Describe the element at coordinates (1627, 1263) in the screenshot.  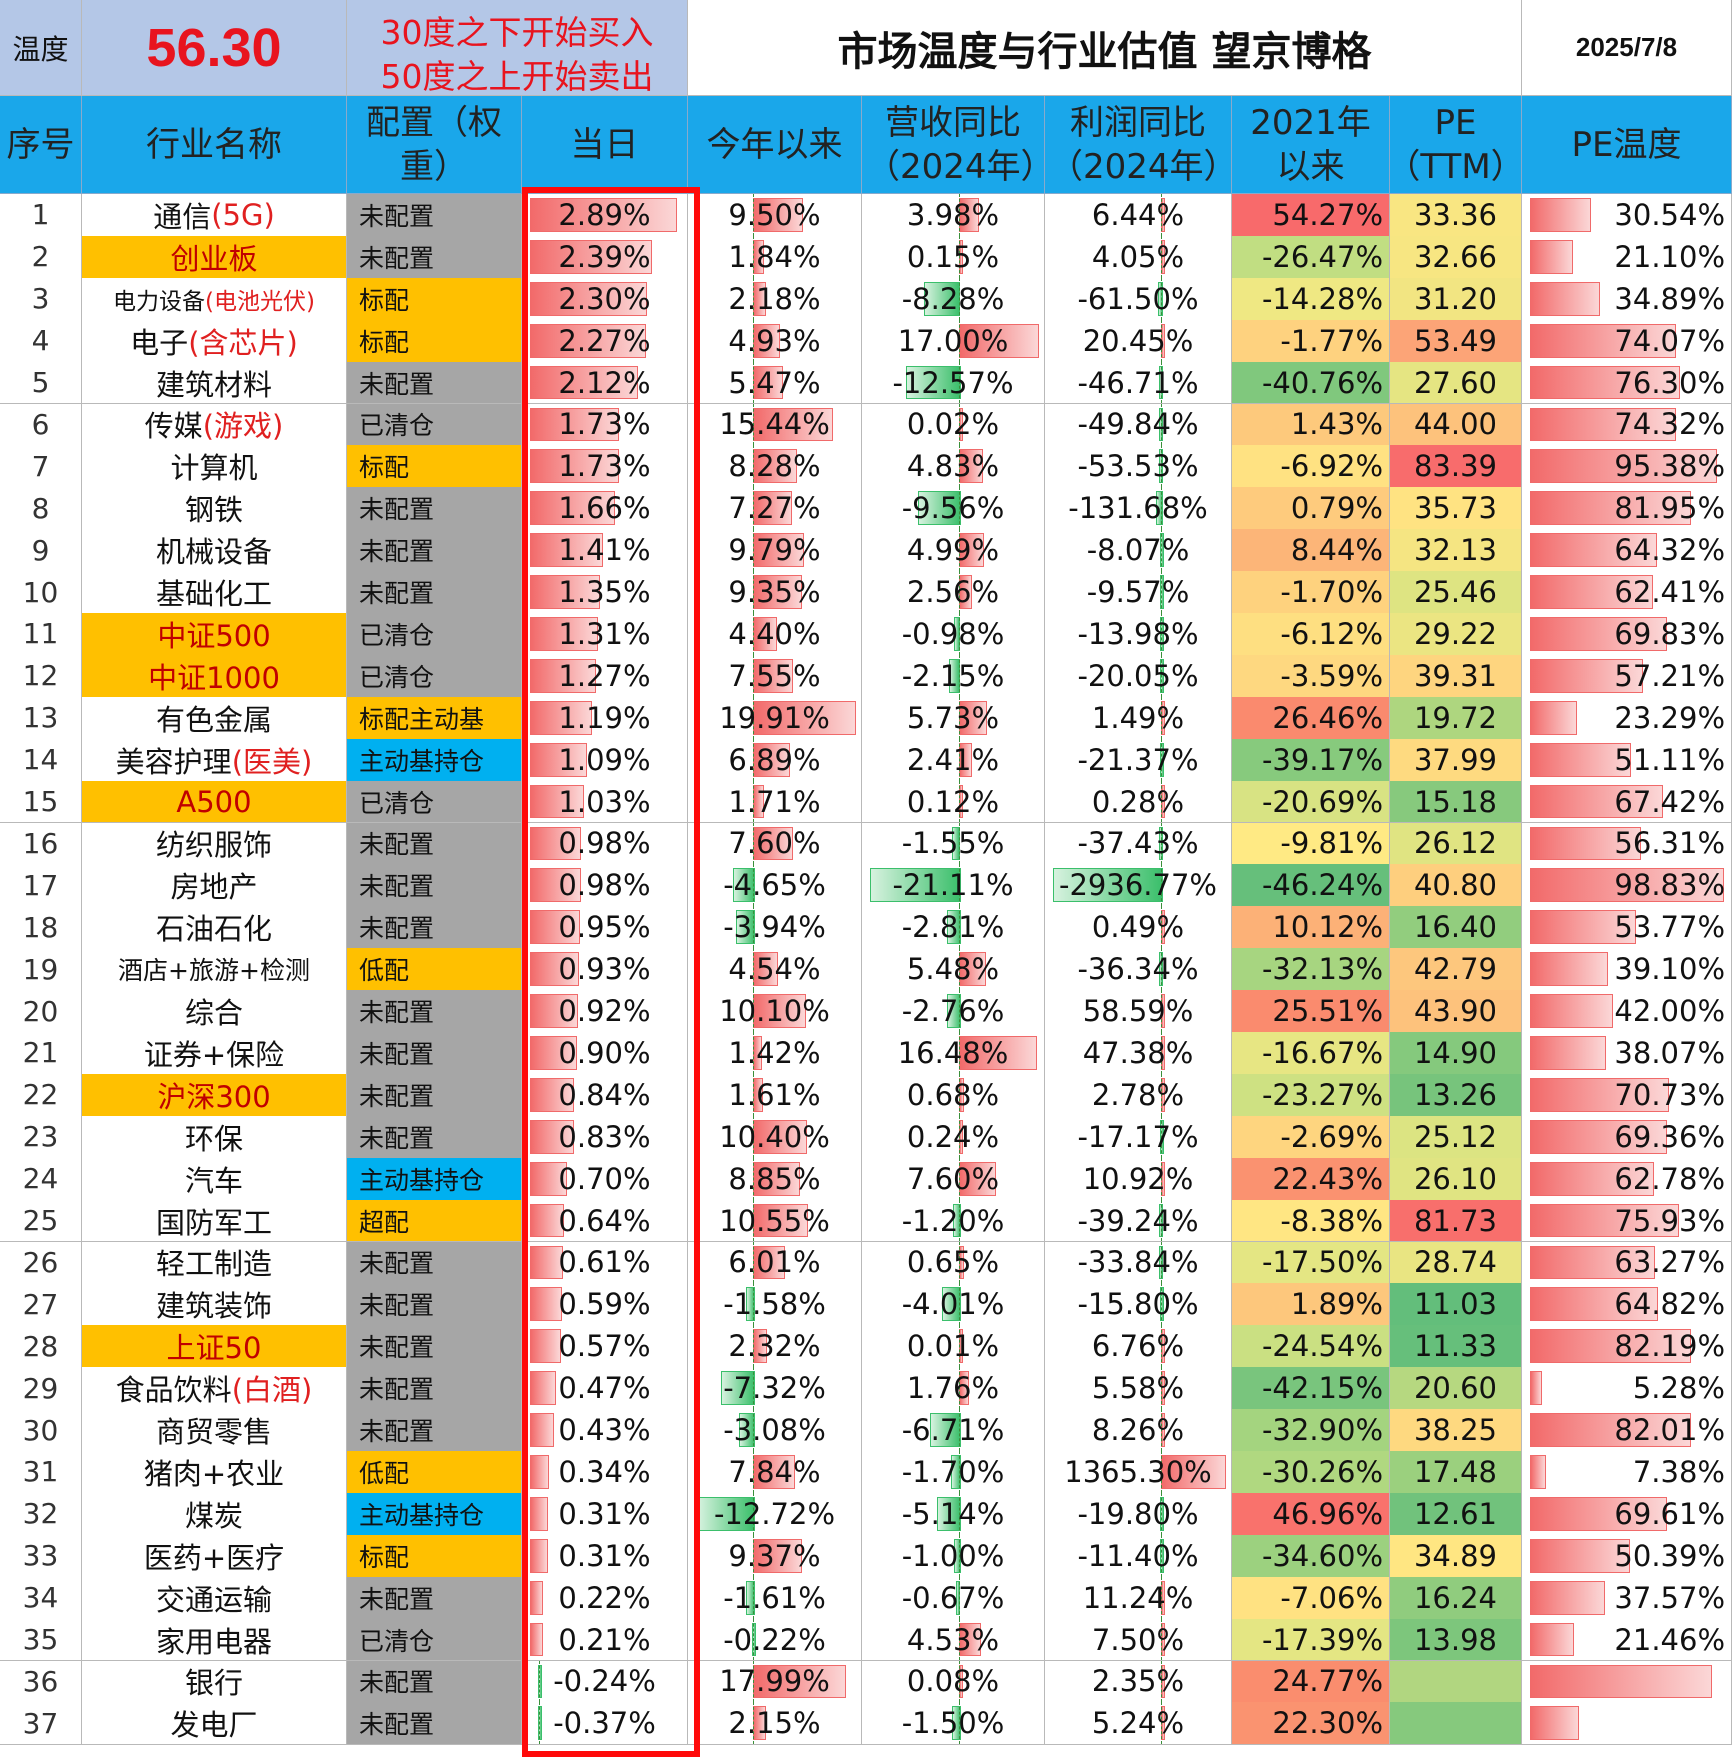
I see `pe-temperature-cell: 63.27%` at that location.